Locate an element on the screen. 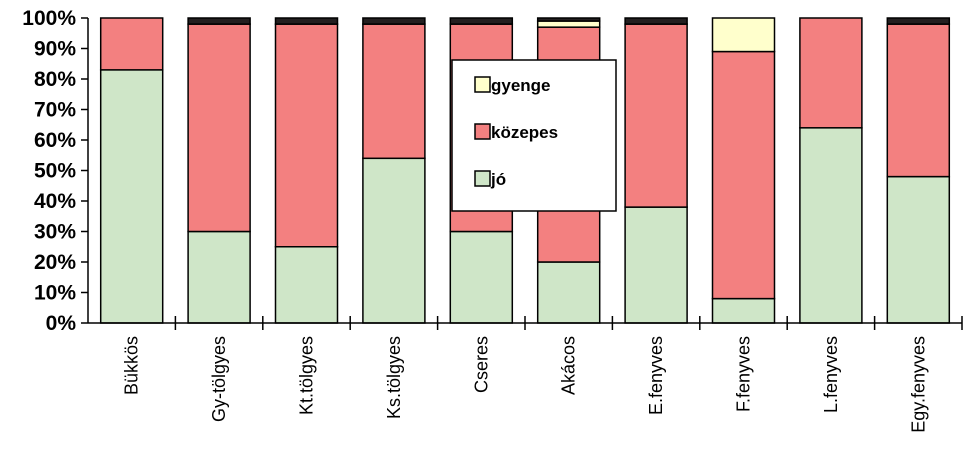 This screenshot has width=964, height=468. x-tick-label-cseres: Cseres is located at coordinates (481, 364).